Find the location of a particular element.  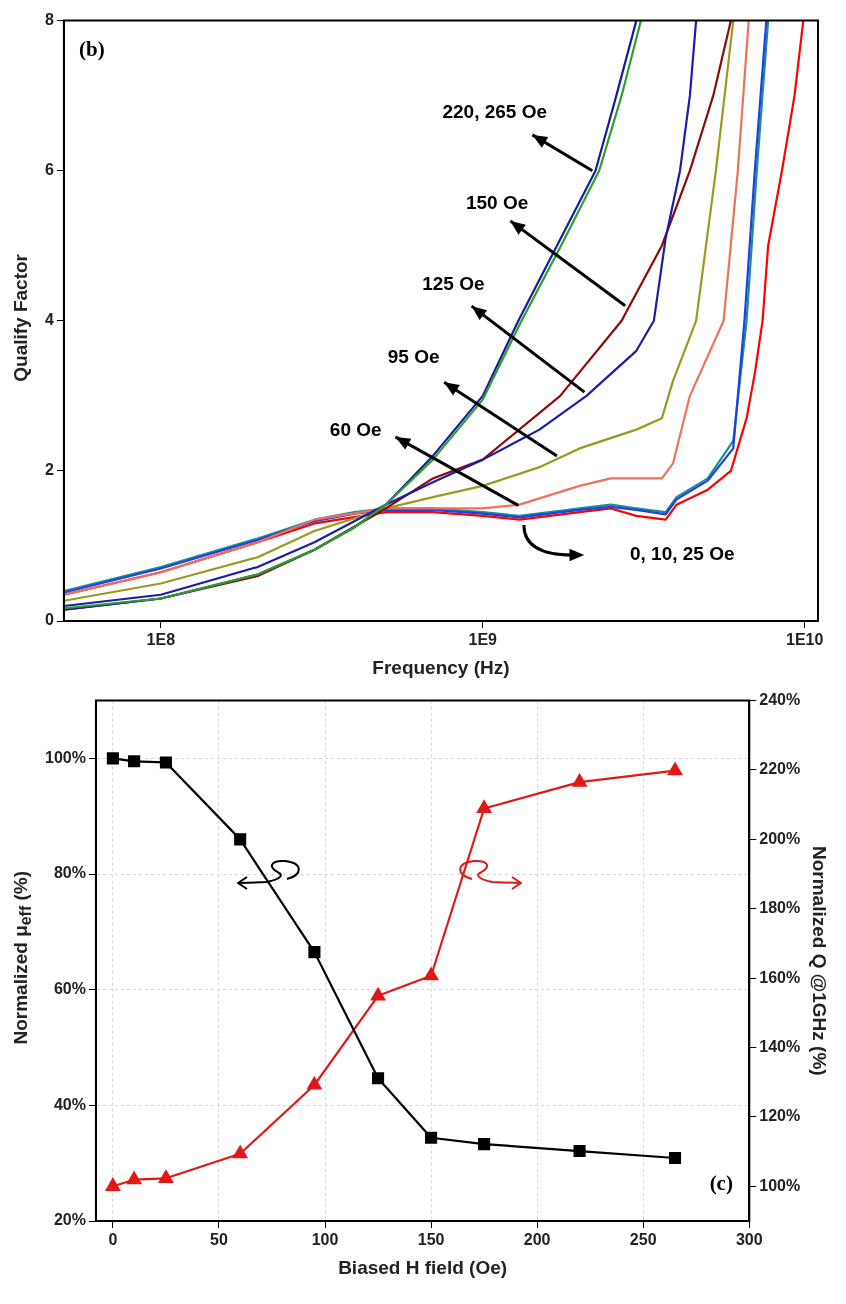

x-axis-title: Frequency (Hz) is located at coordinates (441, 667).